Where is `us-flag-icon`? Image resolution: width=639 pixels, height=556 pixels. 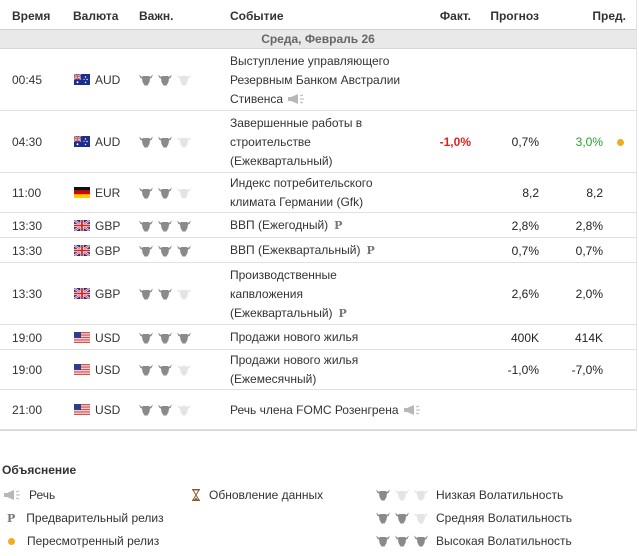 us-flag-icon is located at coordinates (82, 337).